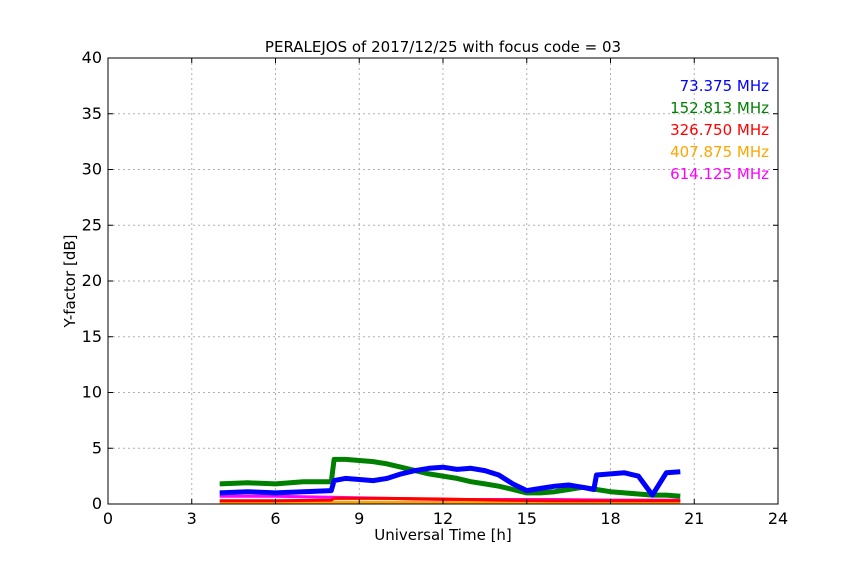 This screenshot has width=864, height=576. Describe the element at coordinates (92, 169) in the screenshot. I see `y-tick-label: 30` at that location.